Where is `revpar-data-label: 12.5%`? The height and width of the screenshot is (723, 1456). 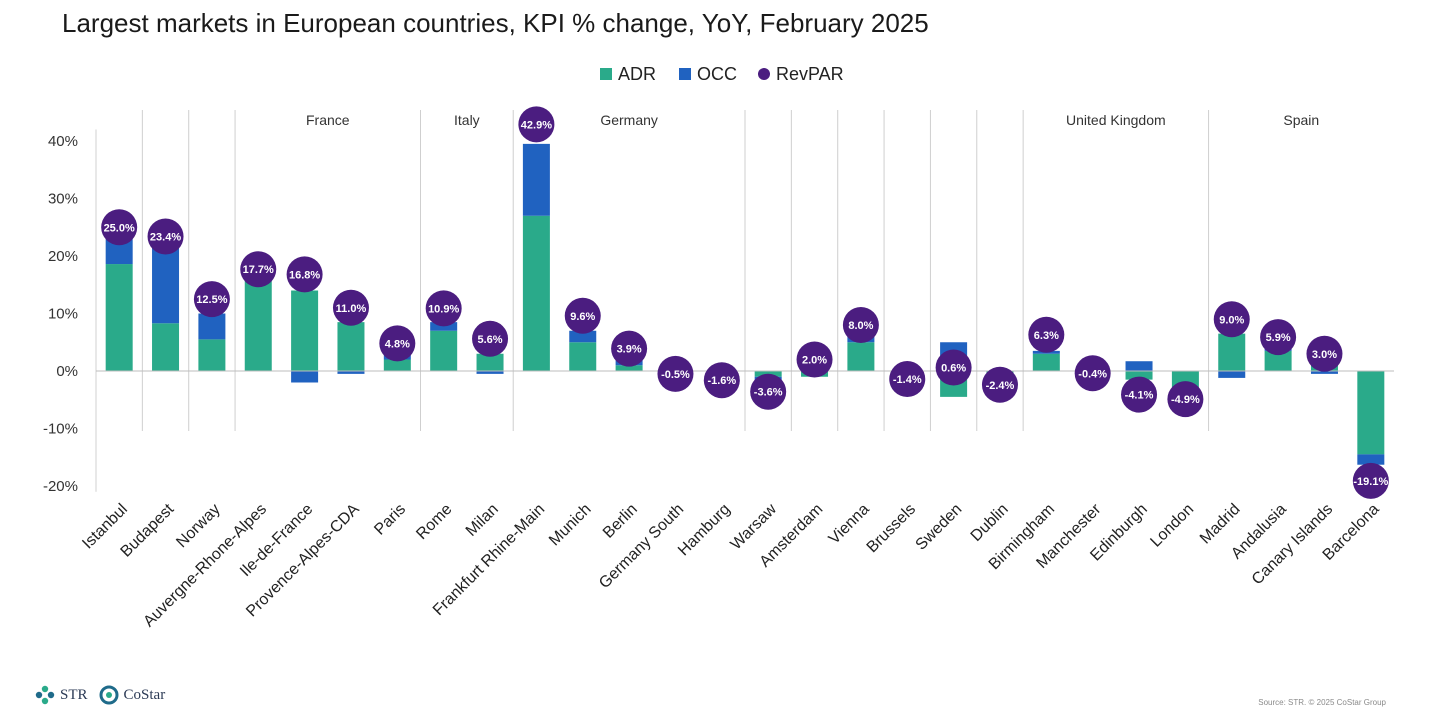 revpar-data-label: 12.5% is located at coordinates (211, 300).